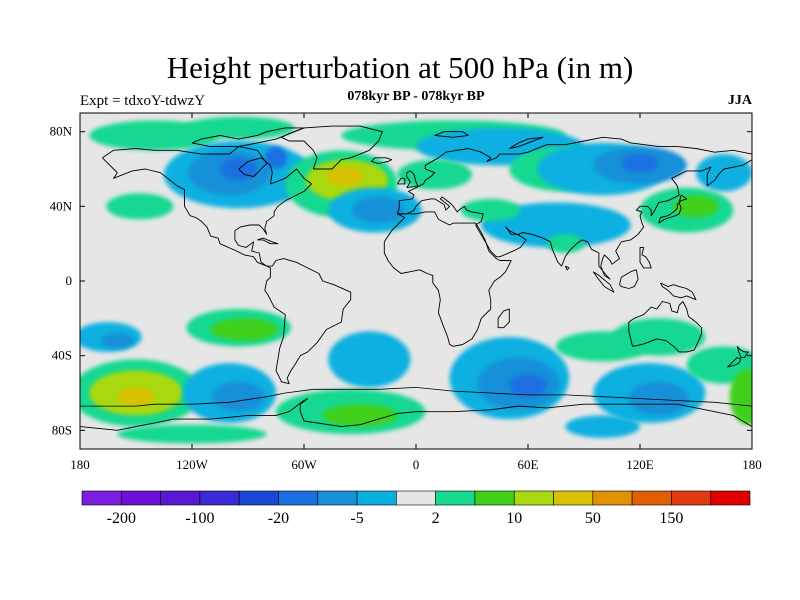 Image resolution: width=800 pixels, height=600 pixels. What do you see at coordinates (416, 464) in the screenshot?
I see `lon-tick-label: 0` at bounding box center [416, 464].